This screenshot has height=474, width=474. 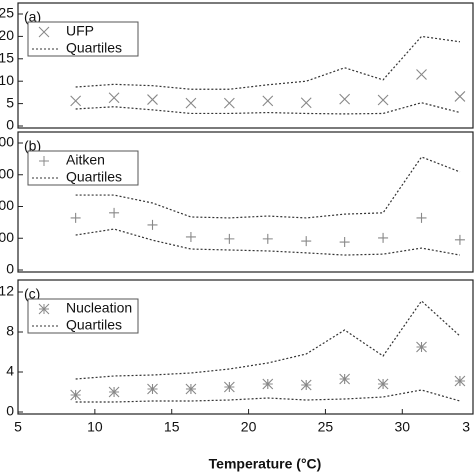 I want to click on x-tick-label: 15, so click(x=172, y=427).